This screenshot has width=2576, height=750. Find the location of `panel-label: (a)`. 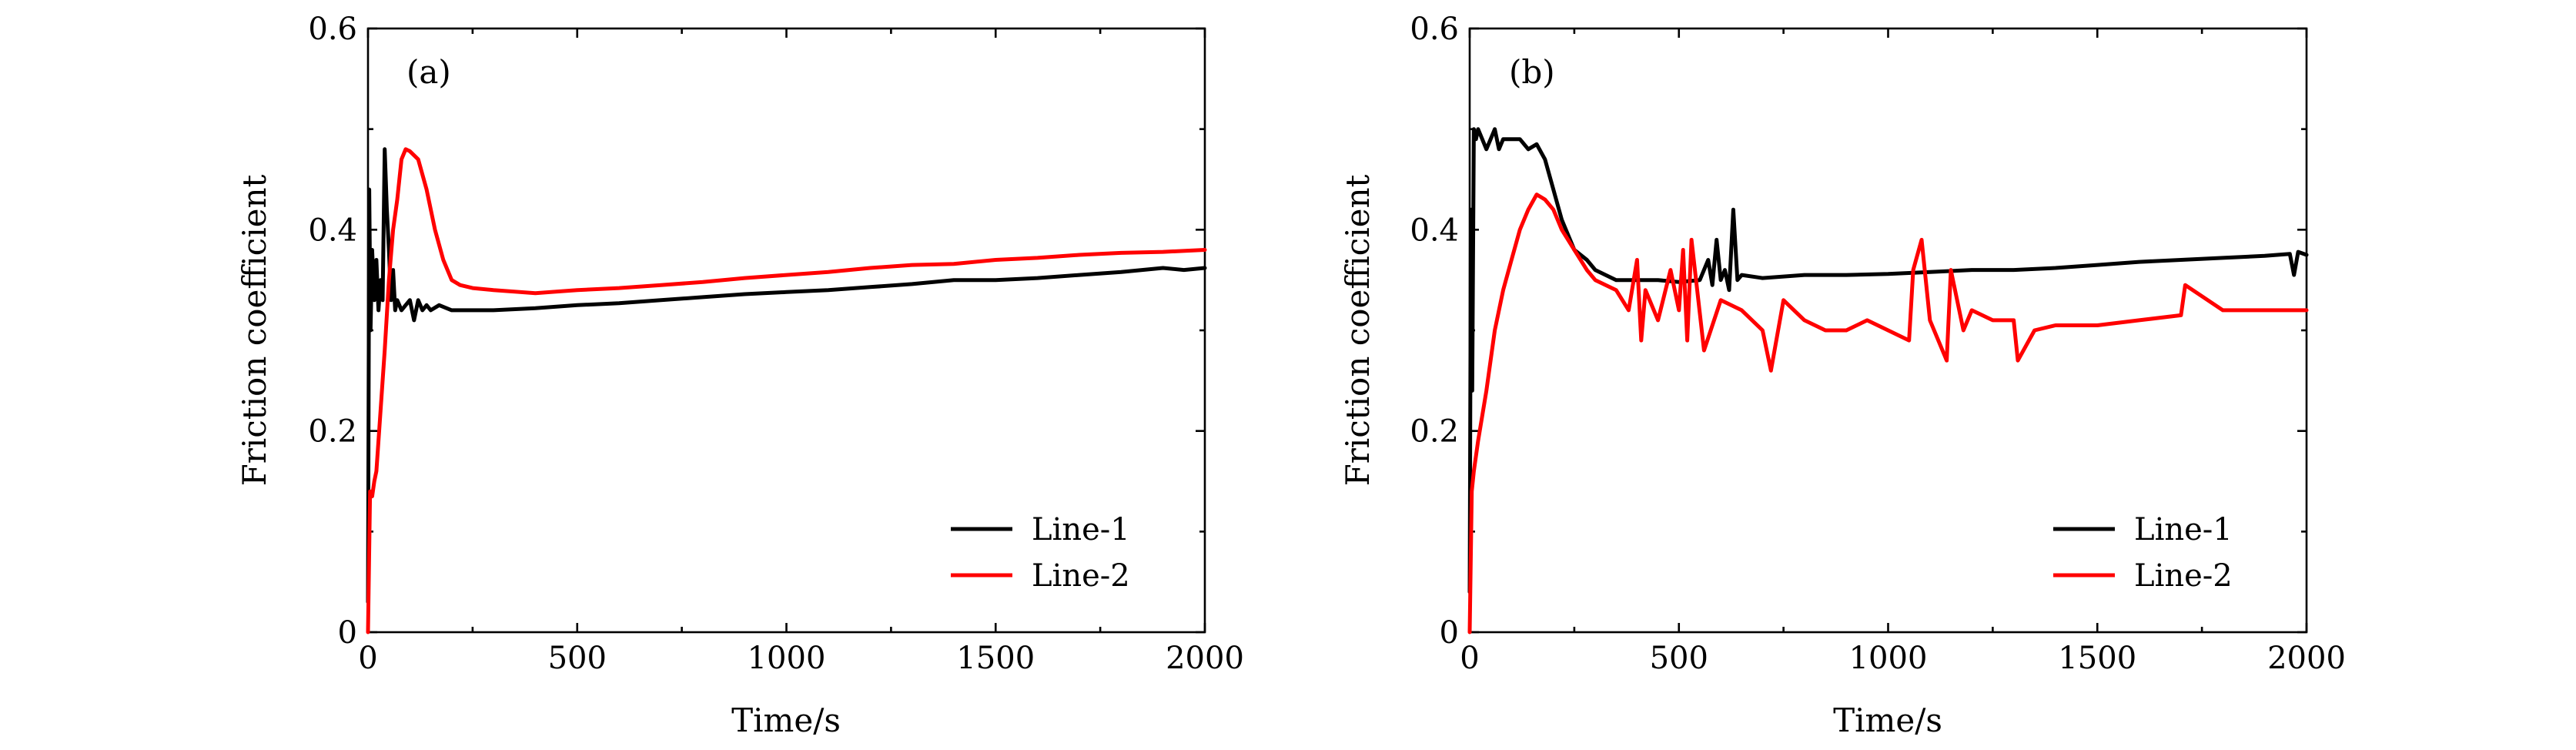

panel-label: (a) is located at coordinates (429, 72).